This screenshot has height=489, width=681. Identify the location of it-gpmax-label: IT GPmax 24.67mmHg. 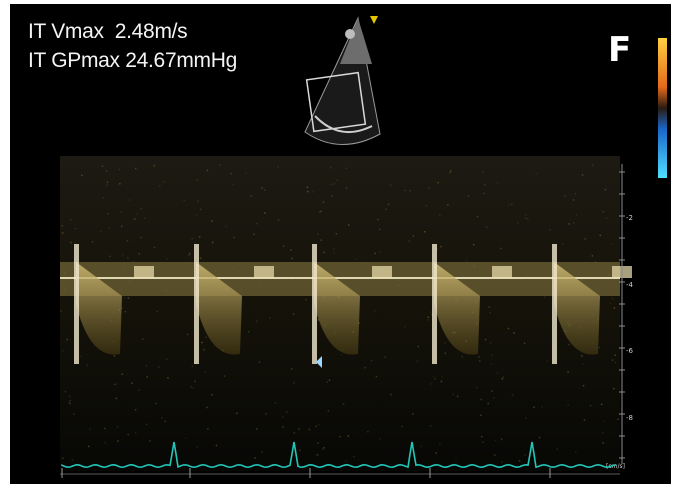
(132, 60).